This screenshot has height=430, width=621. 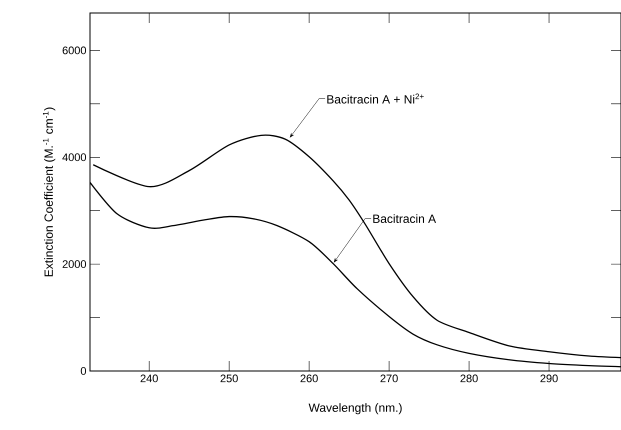 I want to click on y-tick-label: 0, so click(x=83, y=371).